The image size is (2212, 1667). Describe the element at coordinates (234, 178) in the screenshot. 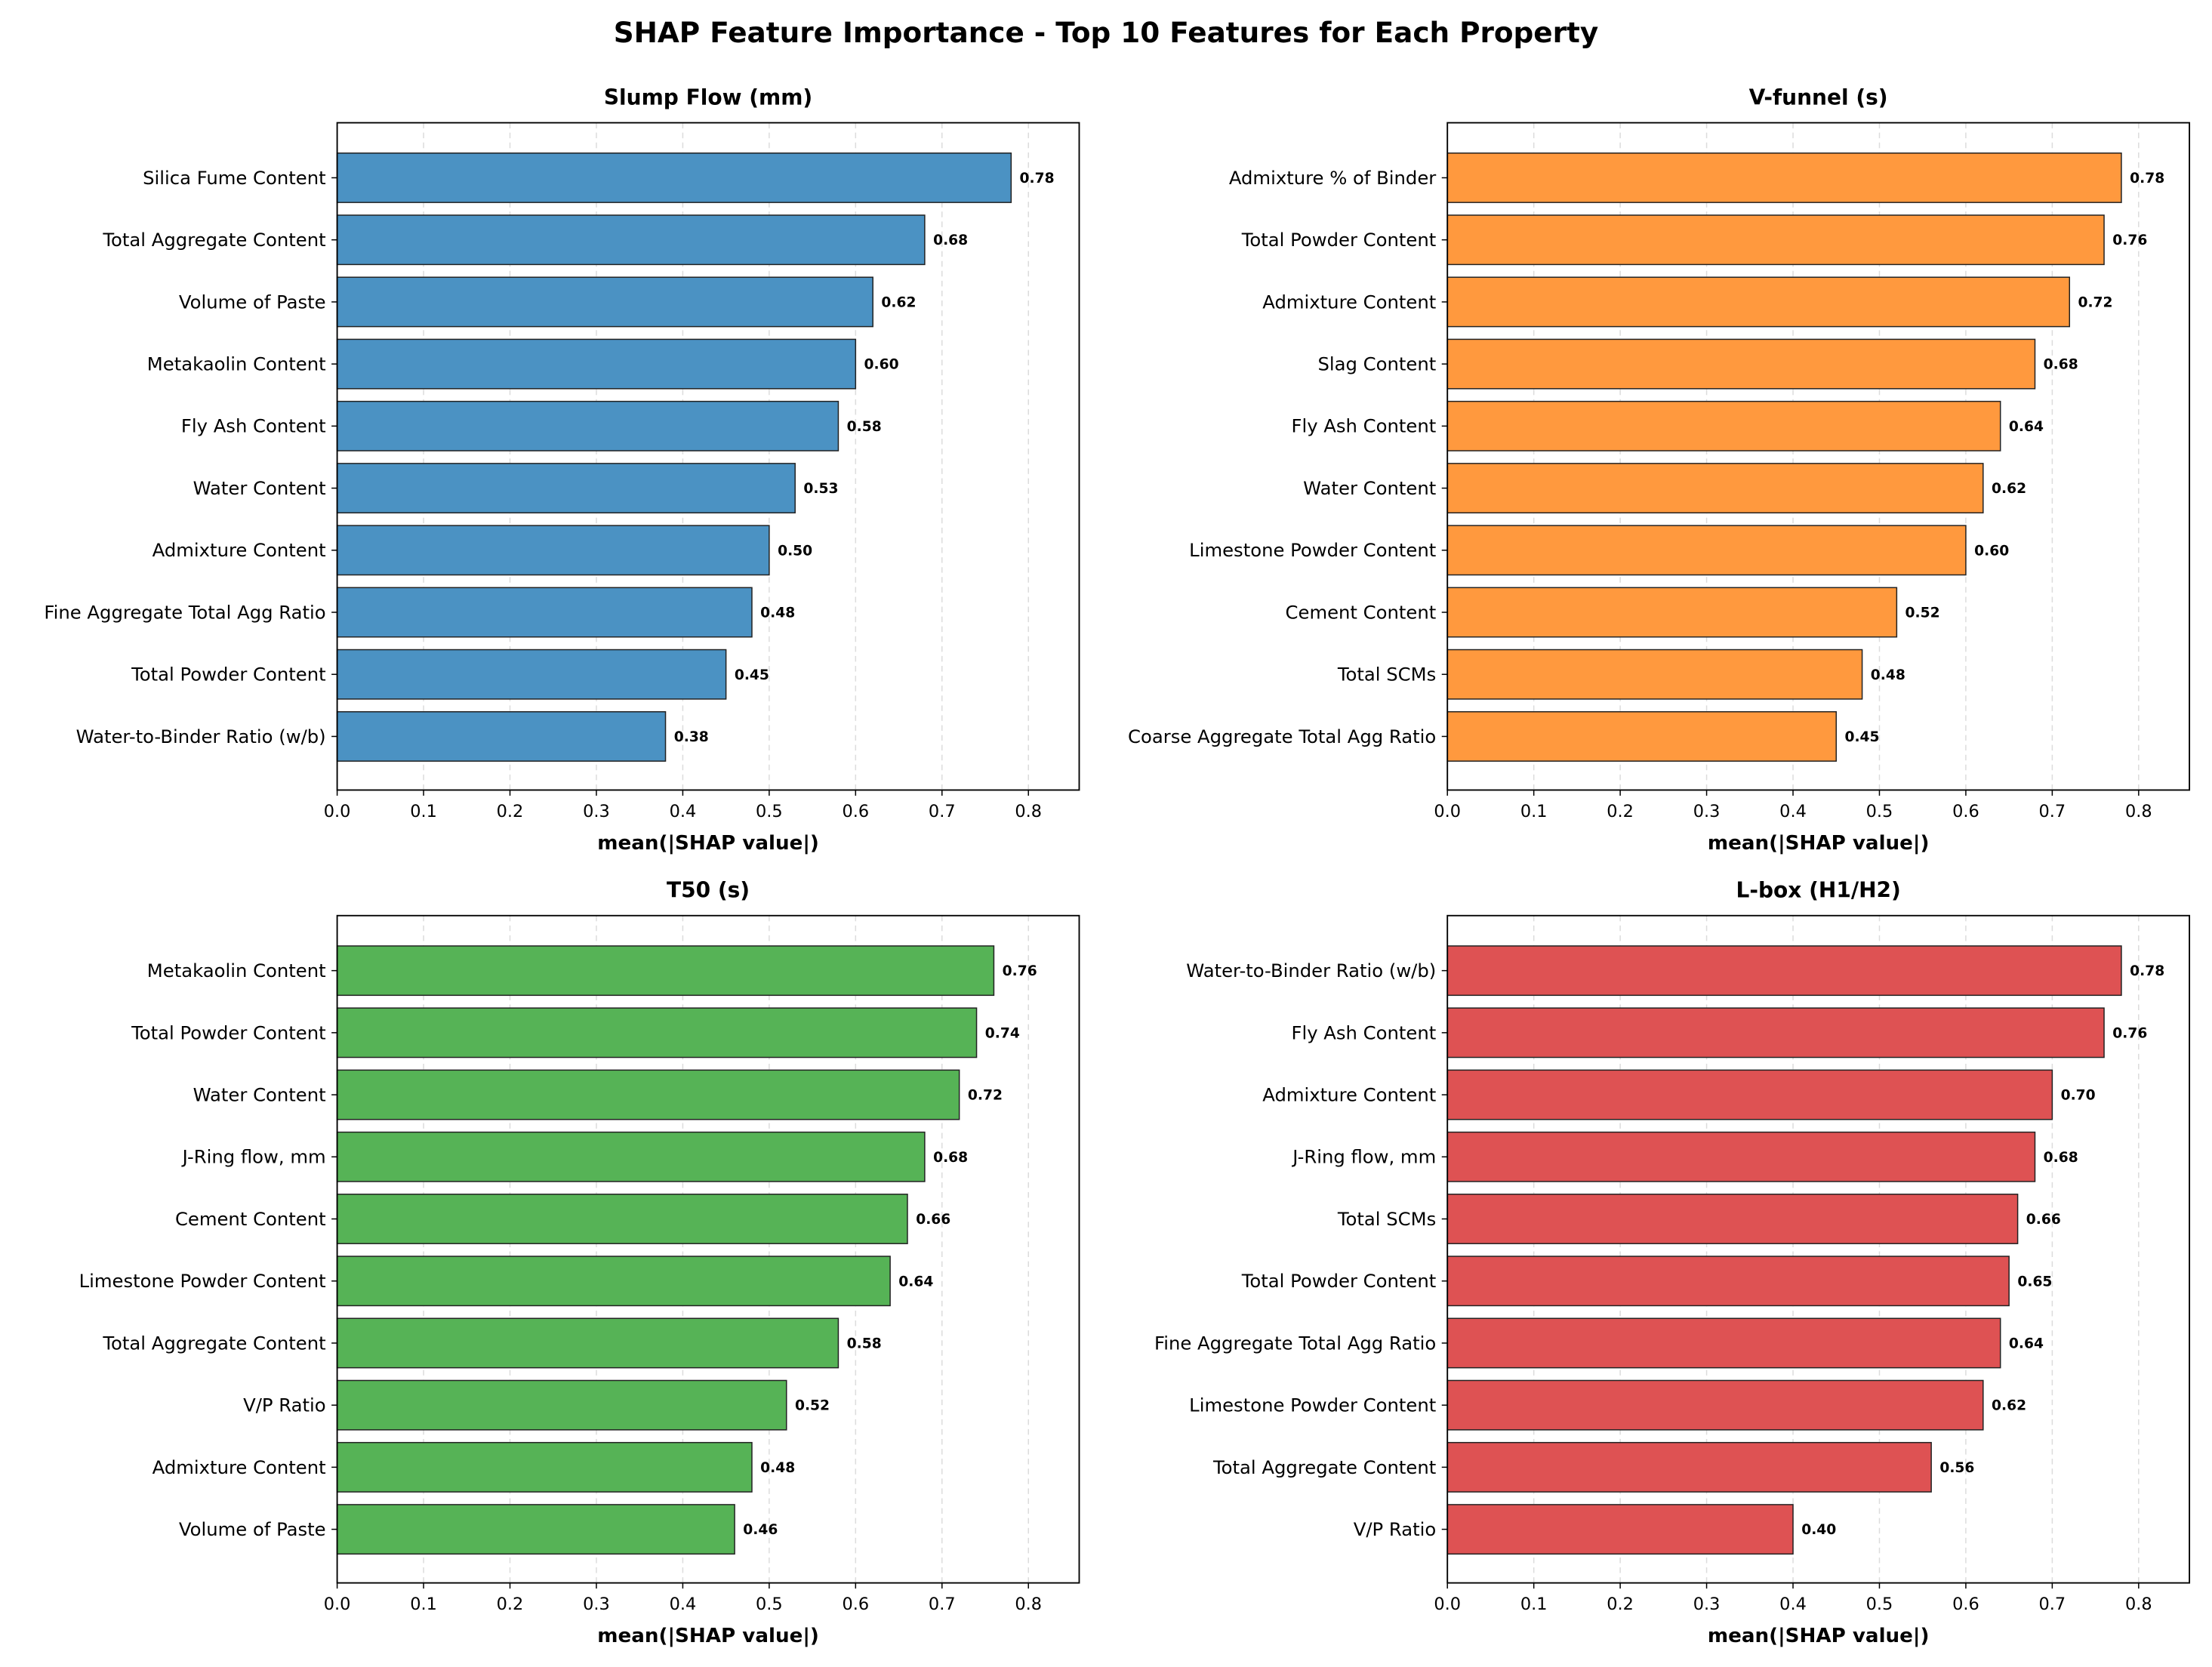

I see `y-tick-label: Silica Fume Content` at that location.